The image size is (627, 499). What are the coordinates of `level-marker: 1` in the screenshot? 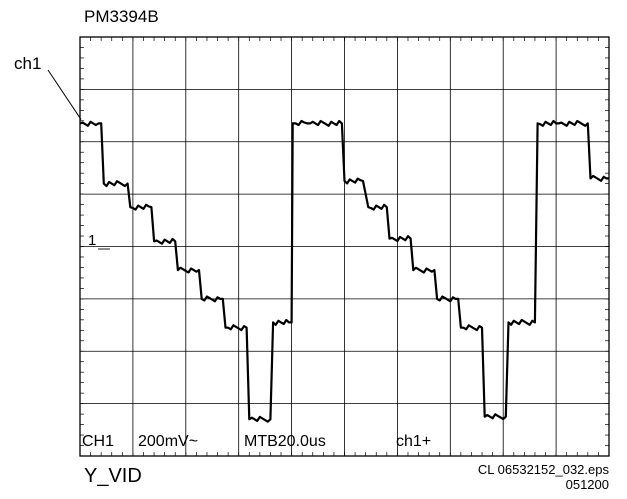 It's located at (92, 240).